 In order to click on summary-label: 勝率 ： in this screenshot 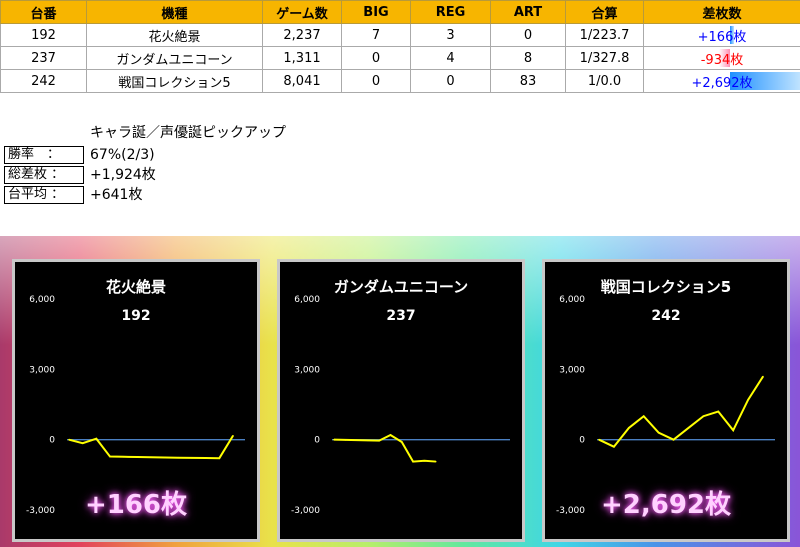, I will do `click(44, 155)`.